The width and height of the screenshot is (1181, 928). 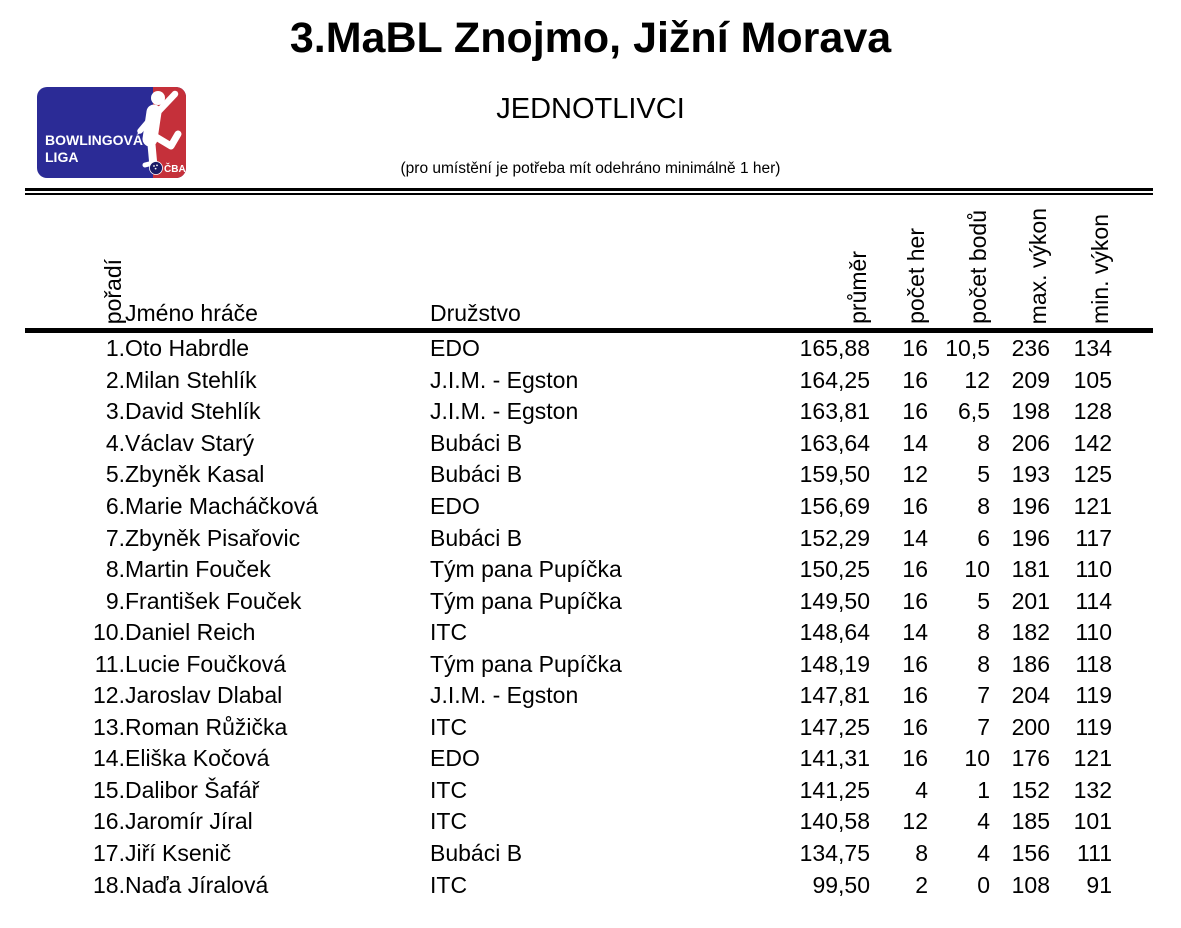 I want to click on cell-name: František Fouček, so click(x=213, y=600).